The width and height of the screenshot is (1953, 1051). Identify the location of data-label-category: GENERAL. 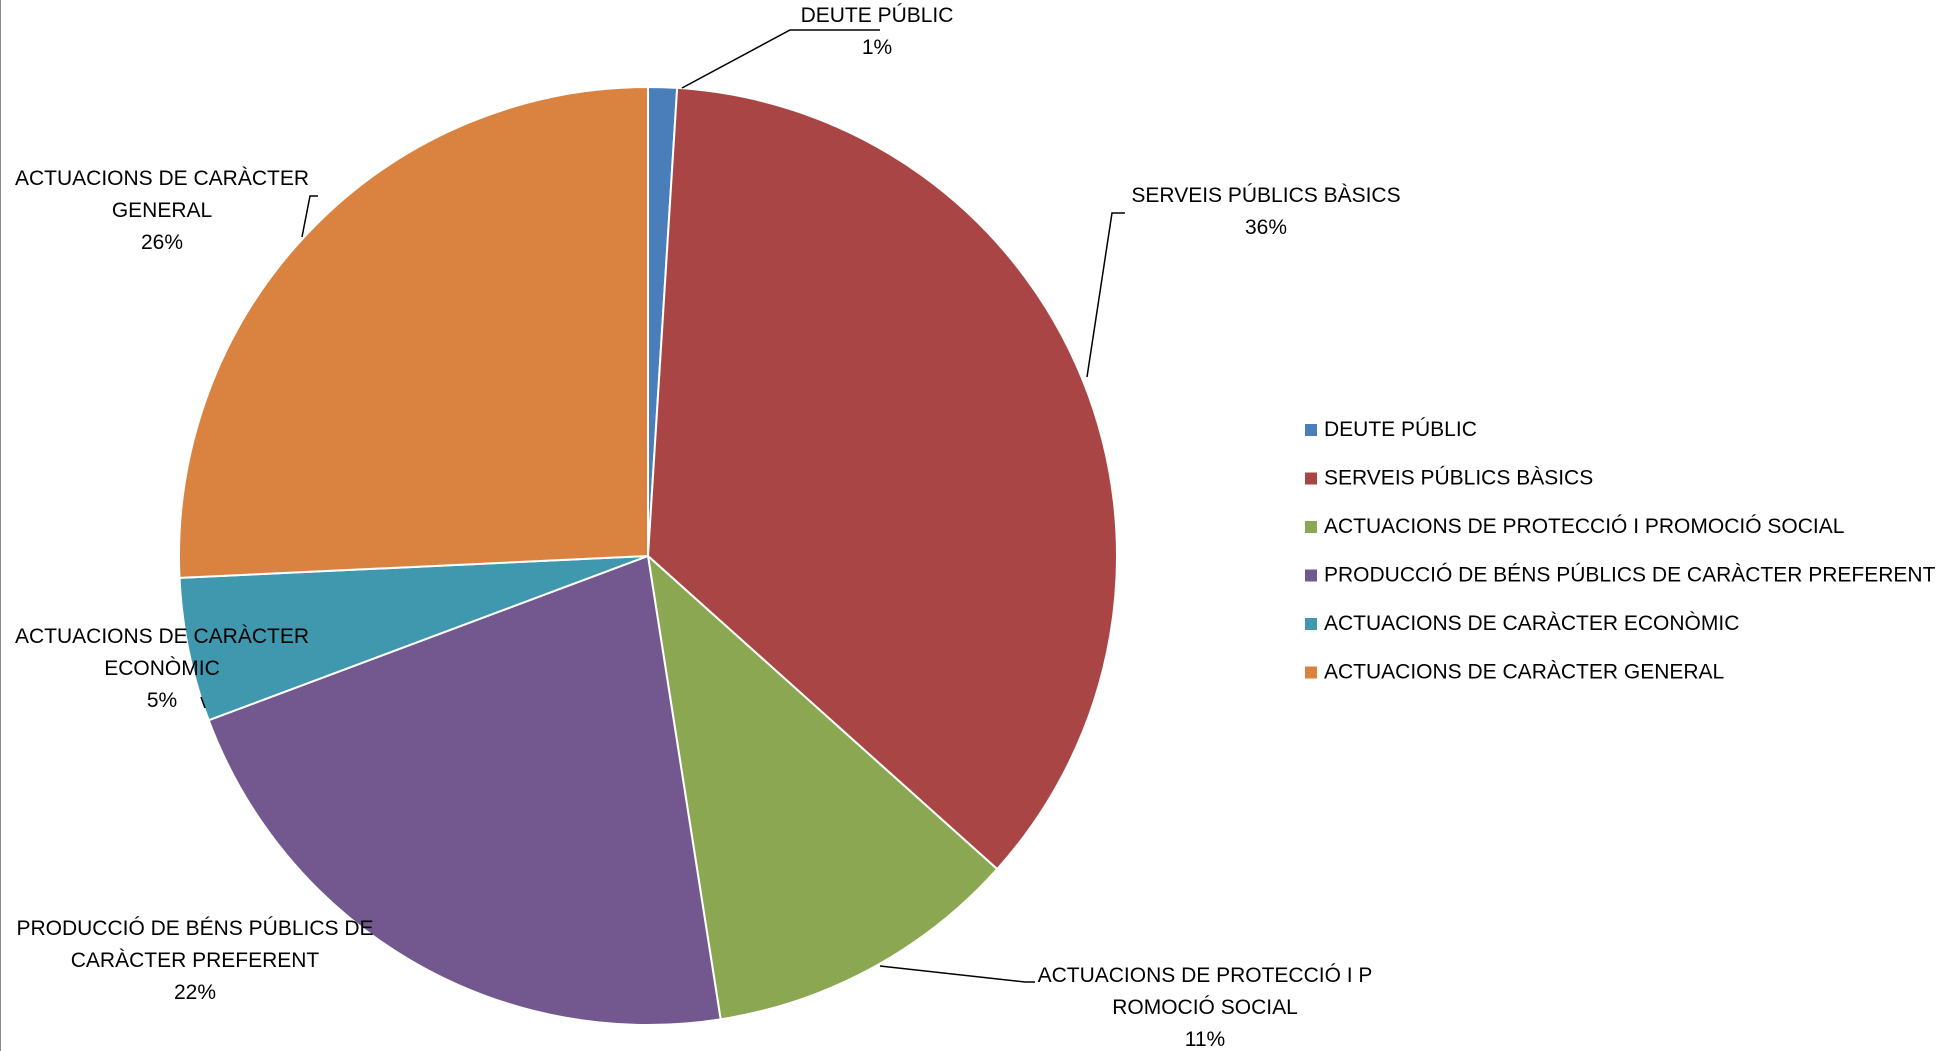
(162, 210).